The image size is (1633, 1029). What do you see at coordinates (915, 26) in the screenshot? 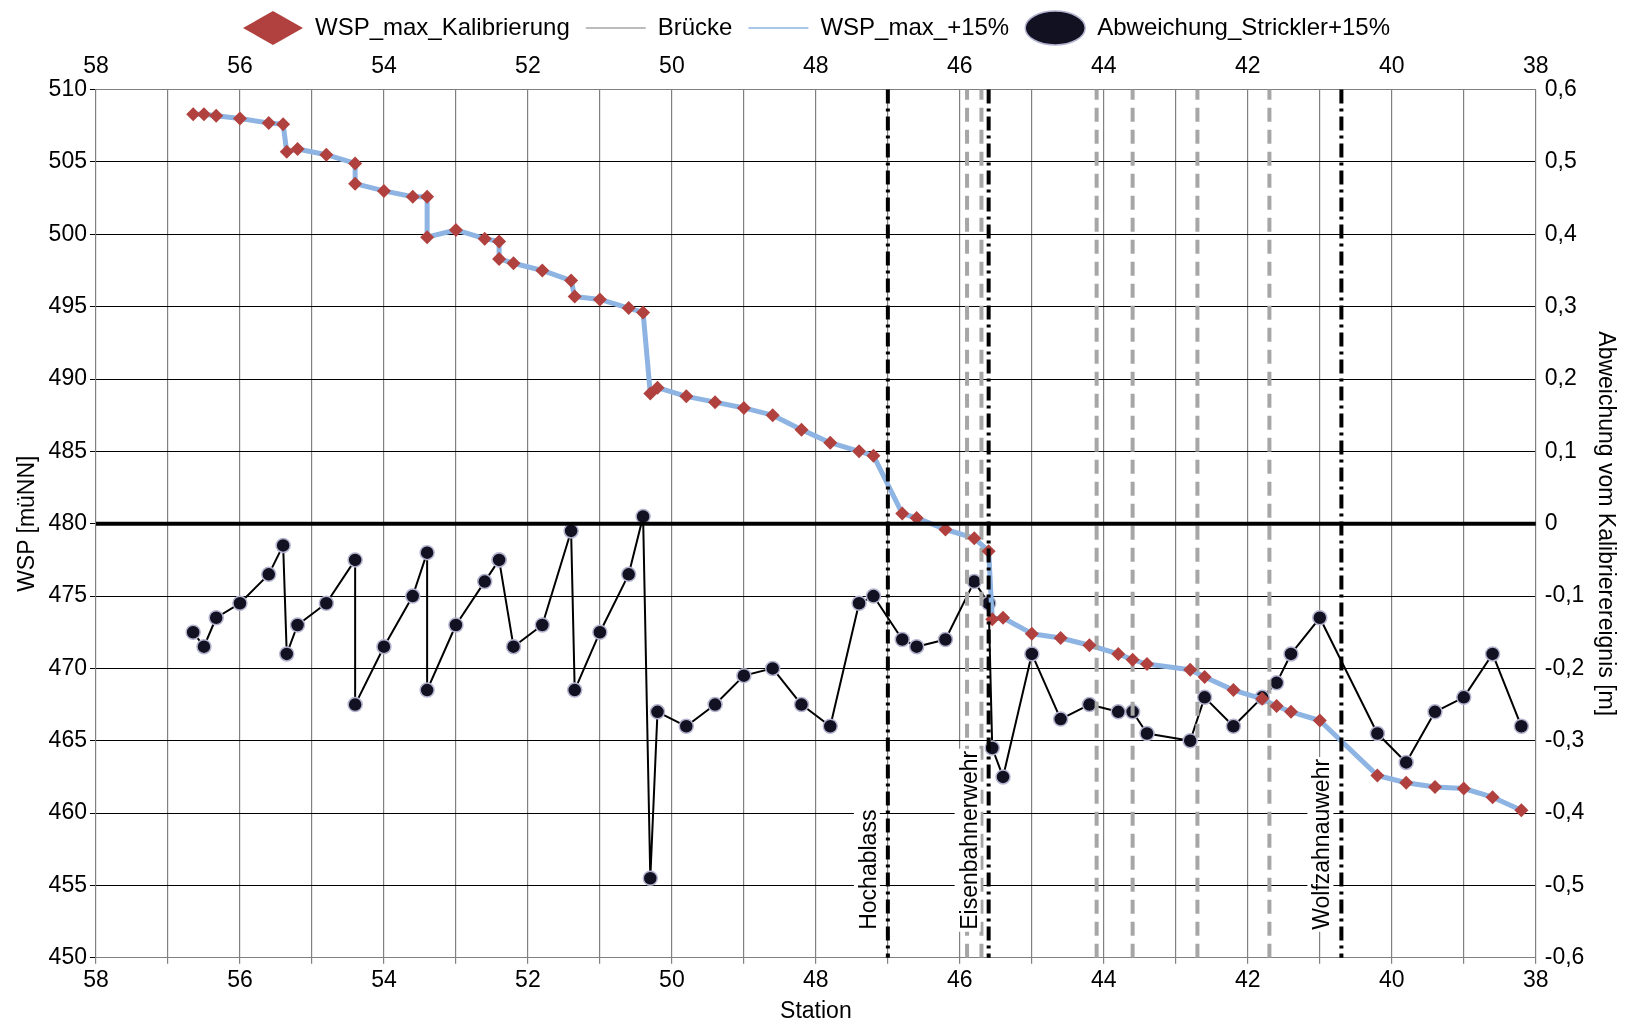
I see `legend-label: WSP_max_+15%` at bounding box center [915, 26].